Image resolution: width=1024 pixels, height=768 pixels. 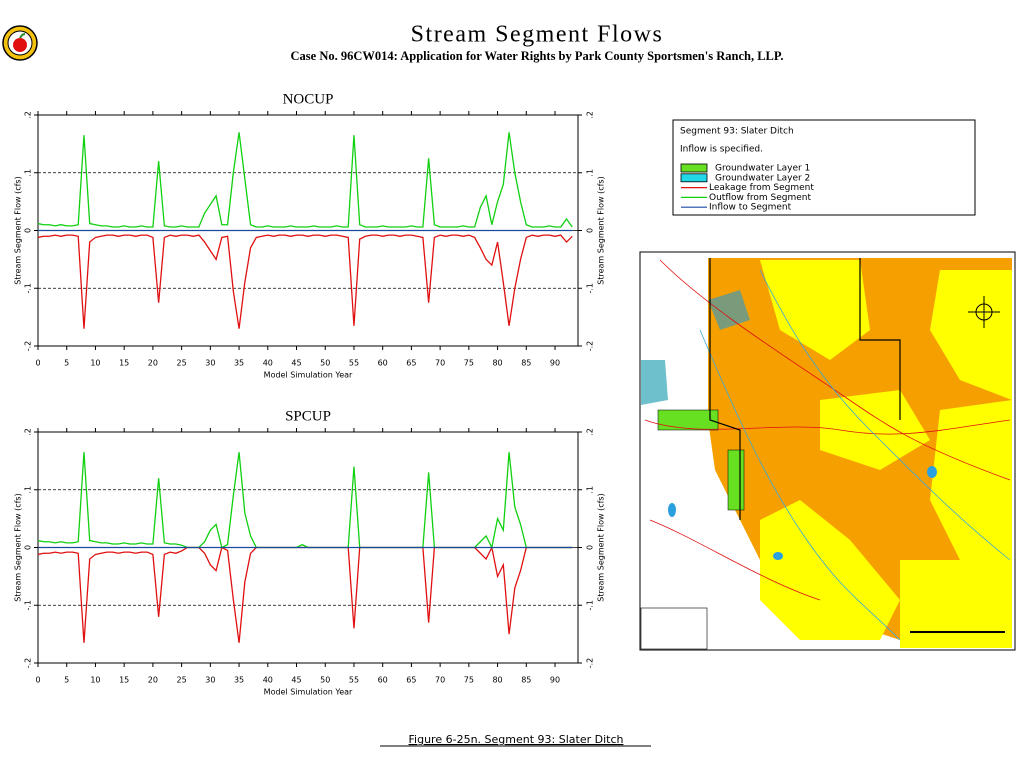 I want to click on chart-title: SPCUP, so click(x=308, y=416).